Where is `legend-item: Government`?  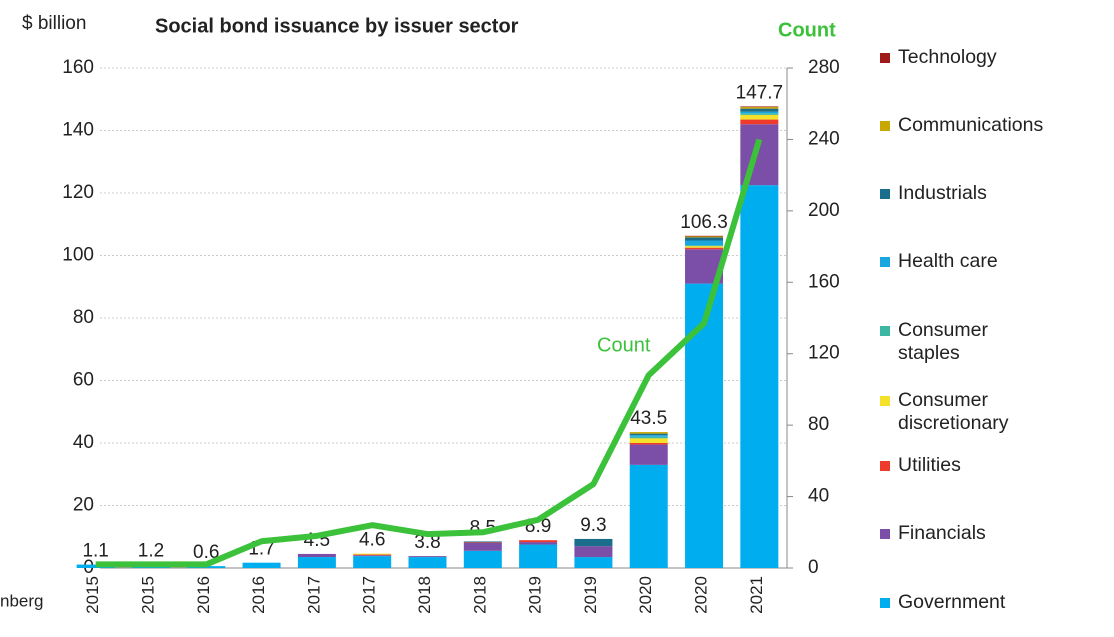
legend-item: Government is located at coordinates (942, 602).